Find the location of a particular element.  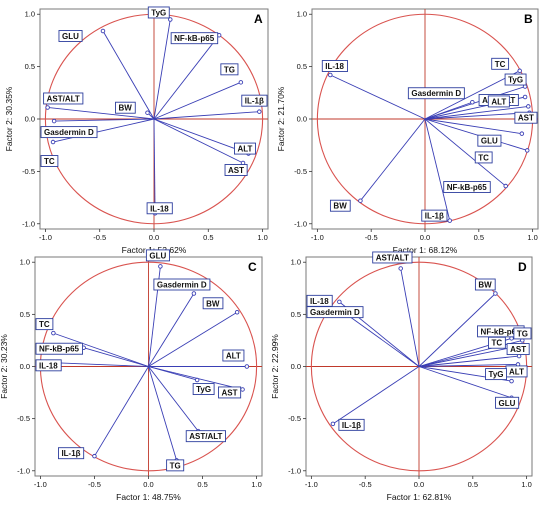

x-tick-label: 1.0 is located at coordinates (526, 484).